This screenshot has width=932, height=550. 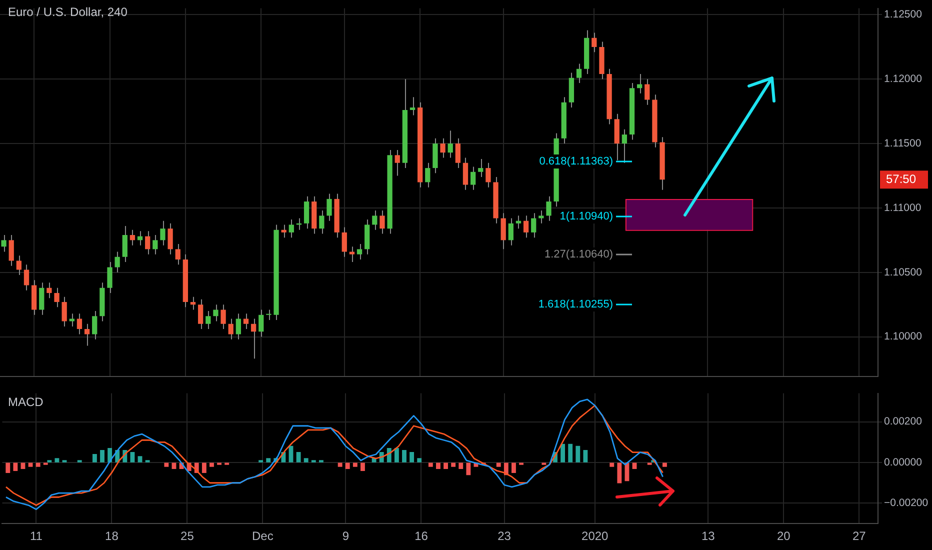 I want to click on ref-line-label: 1.618(1.10255), so click(x=576, y=304).